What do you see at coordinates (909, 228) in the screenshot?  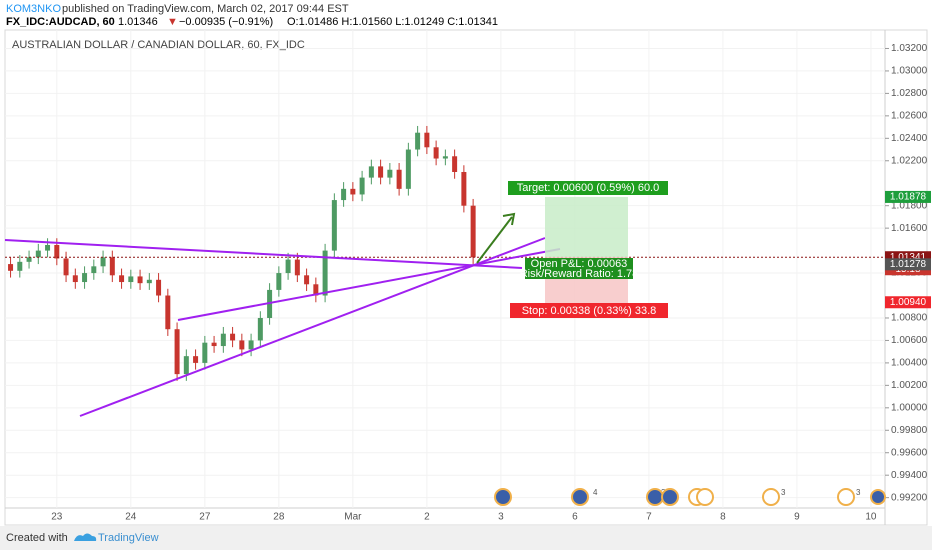 I see `y-tick-label: 1.01600` at bounding box center [909, 228].